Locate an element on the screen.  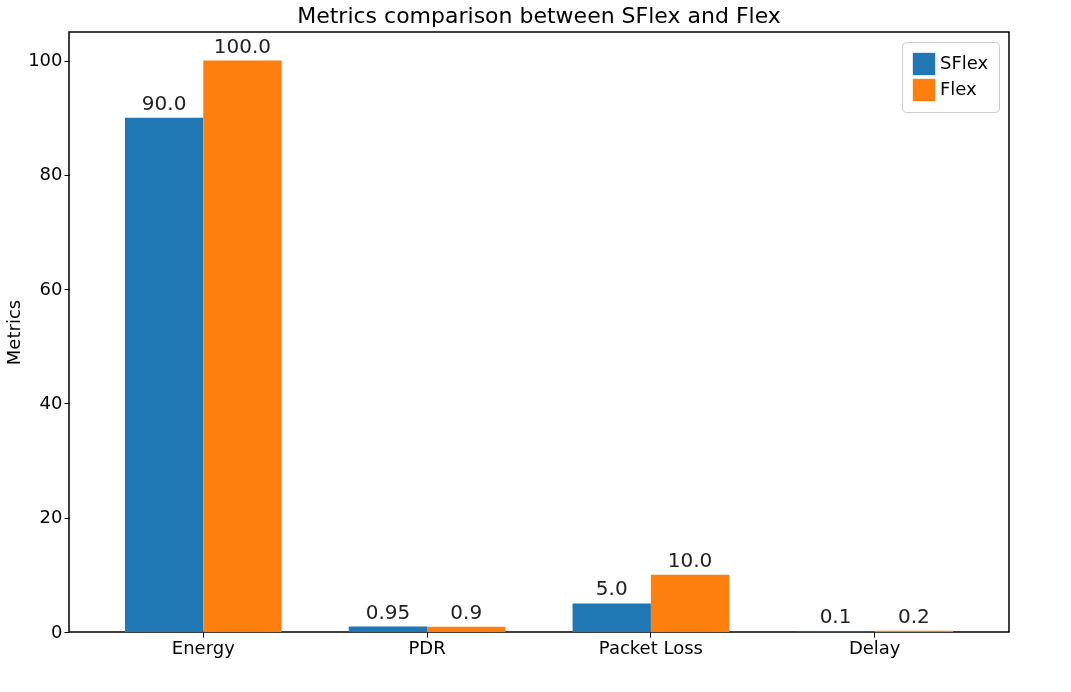
chart-title: Metrics comparison between SFlex and Flex is located at coordinates (539, 15).